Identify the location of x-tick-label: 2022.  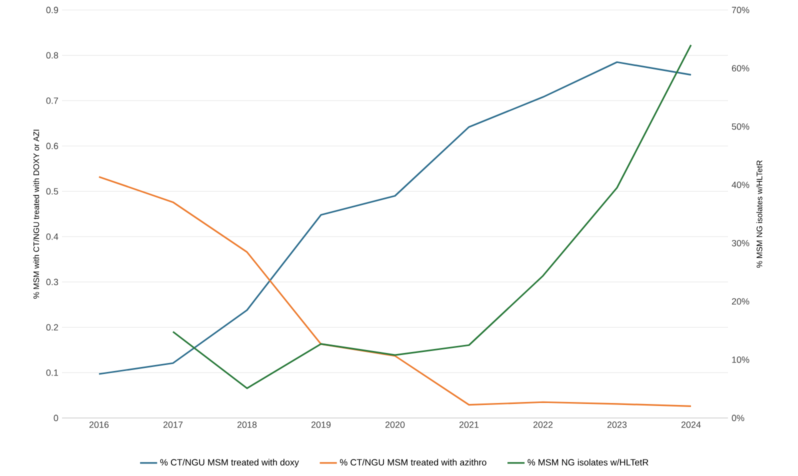
(543, 425).